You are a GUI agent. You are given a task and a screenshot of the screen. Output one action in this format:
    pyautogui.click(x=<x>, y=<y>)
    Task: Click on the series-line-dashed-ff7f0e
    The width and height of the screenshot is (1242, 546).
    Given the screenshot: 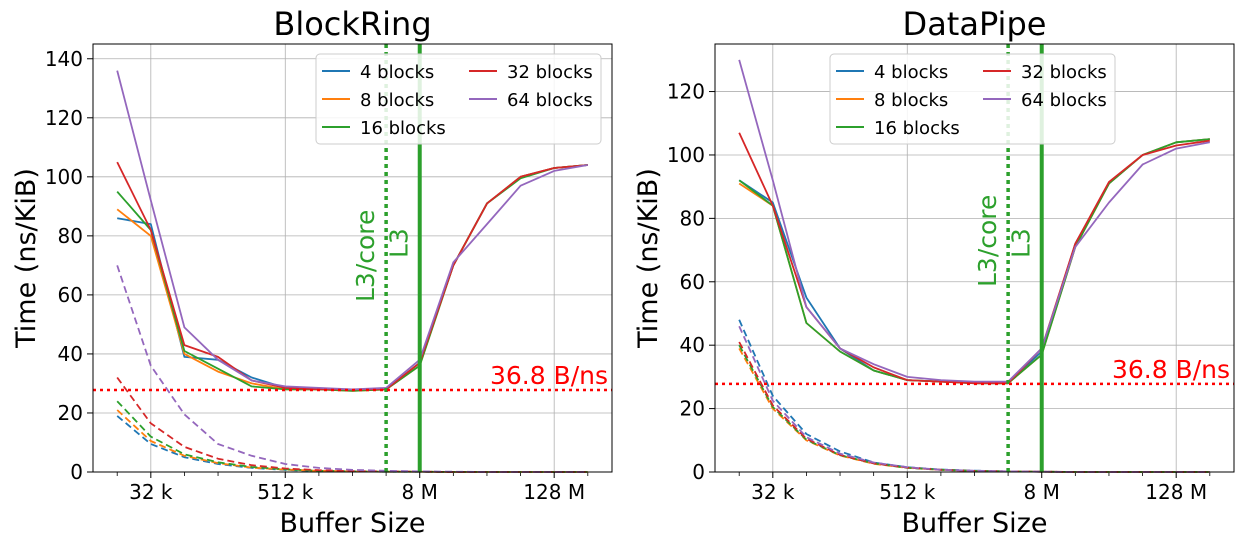 What is the action you would take?
    pyautogui.click(x=352, y=441)
    